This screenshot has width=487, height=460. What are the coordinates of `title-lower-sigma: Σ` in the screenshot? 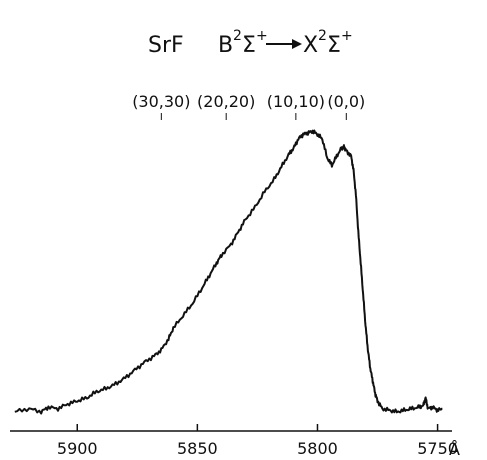 It's located at (334, 45).